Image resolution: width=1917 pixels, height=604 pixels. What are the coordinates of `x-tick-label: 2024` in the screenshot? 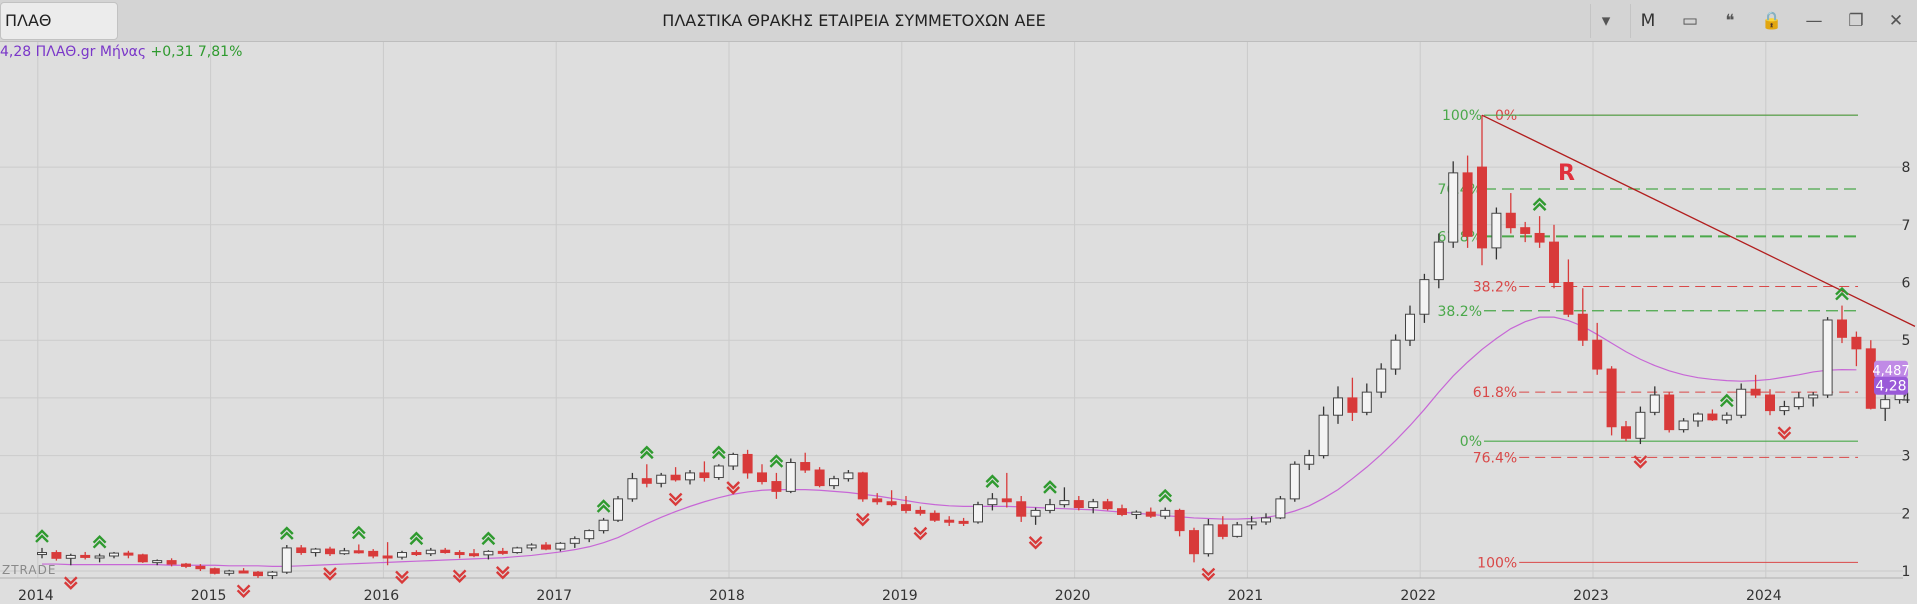 It's located at (1764, 596).